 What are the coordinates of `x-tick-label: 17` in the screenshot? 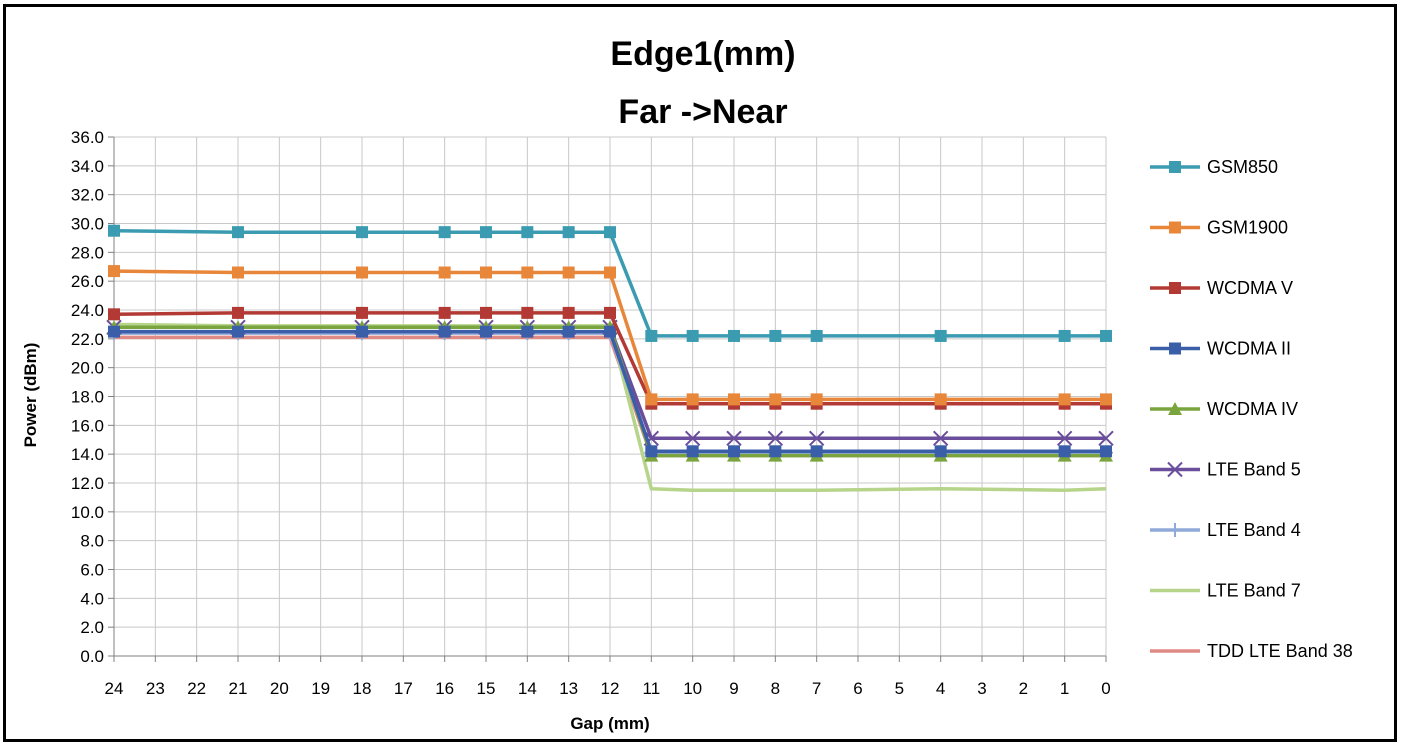 It's located at (403, 688).